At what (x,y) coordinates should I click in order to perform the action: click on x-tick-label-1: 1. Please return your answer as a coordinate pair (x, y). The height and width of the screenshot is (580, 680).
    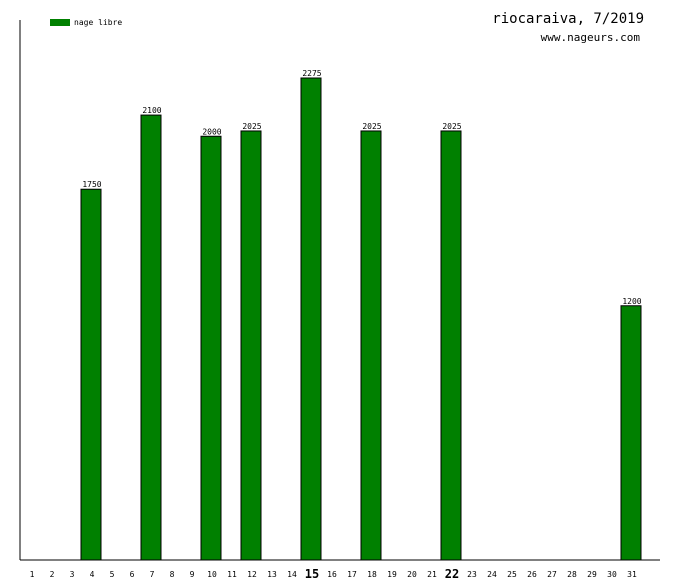
    Looking at the image, I should click on (32, 574).